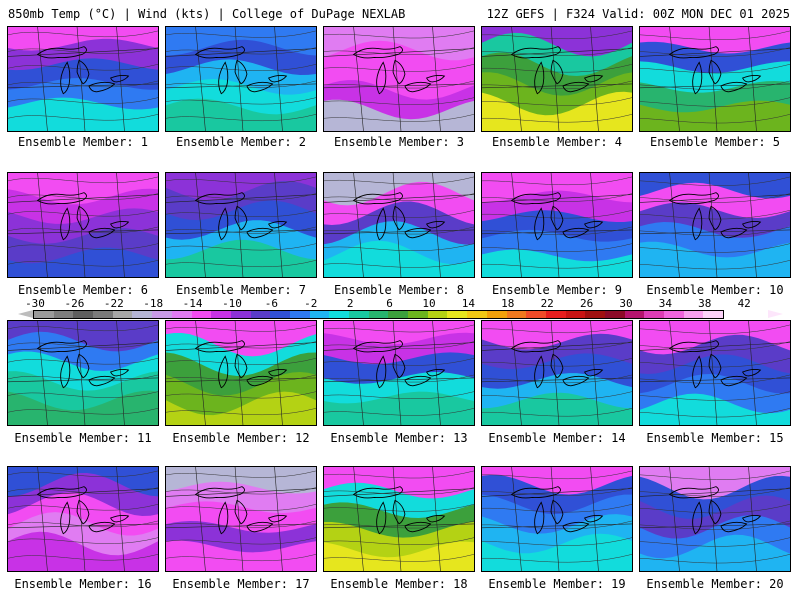 The width and height of the screenshot is (800, 600). I want to click on ensemble-member-label: Ensemble Member: 2, so click(241, 142).